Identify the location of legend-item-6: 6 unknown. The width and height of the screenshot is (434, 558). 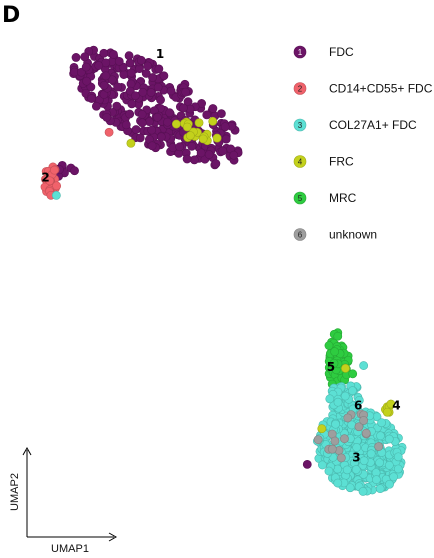
(335, 235).